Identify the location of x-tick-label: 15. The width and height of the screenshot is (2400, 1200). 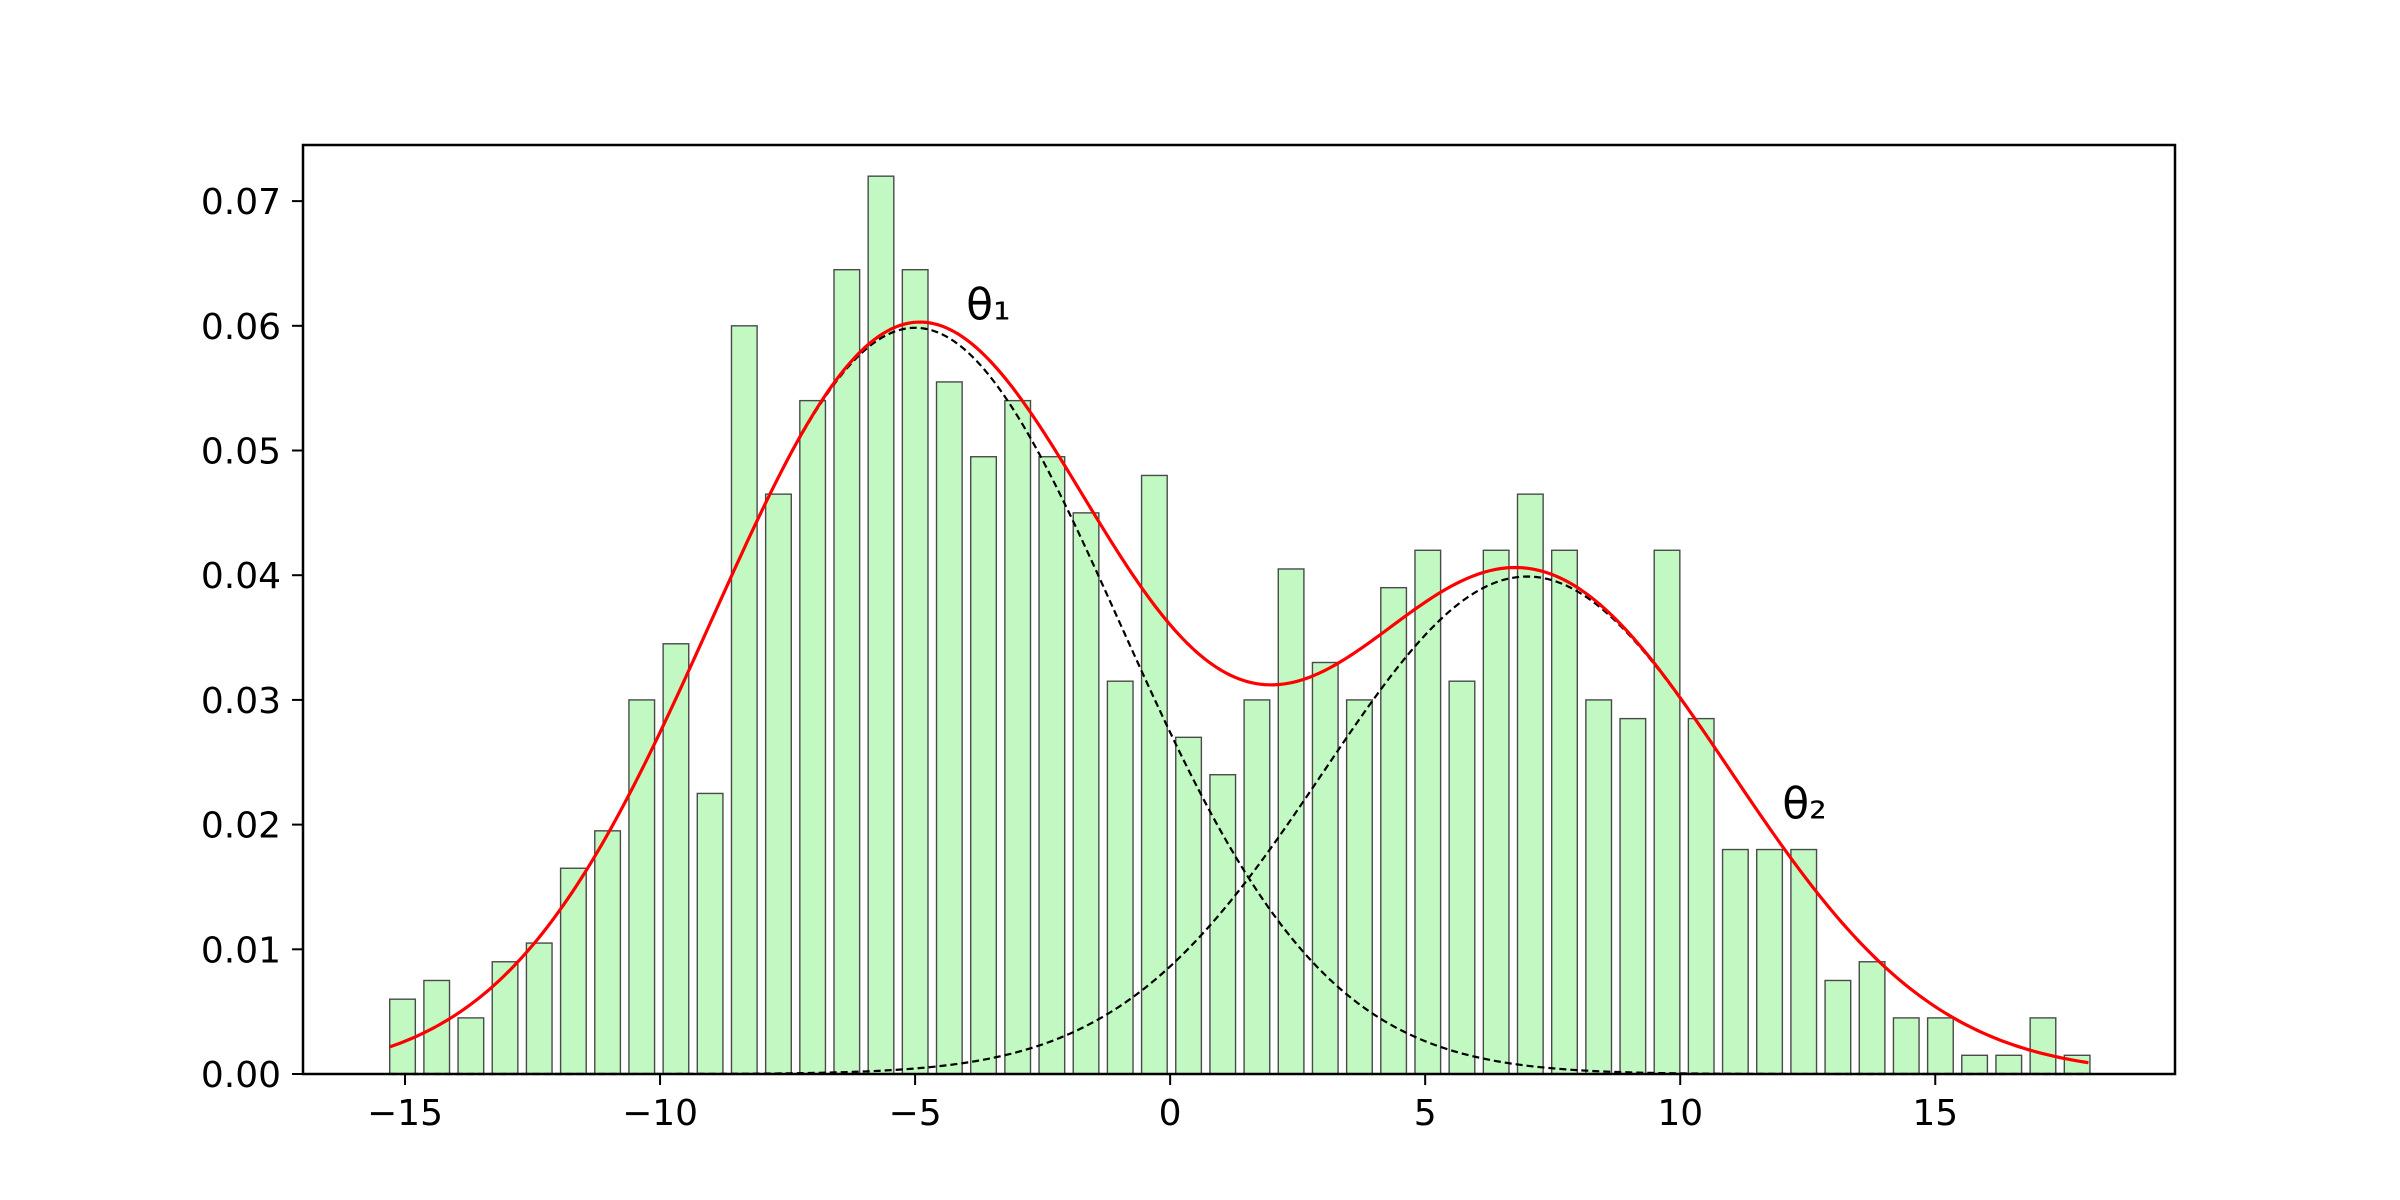
(1935, 1113).